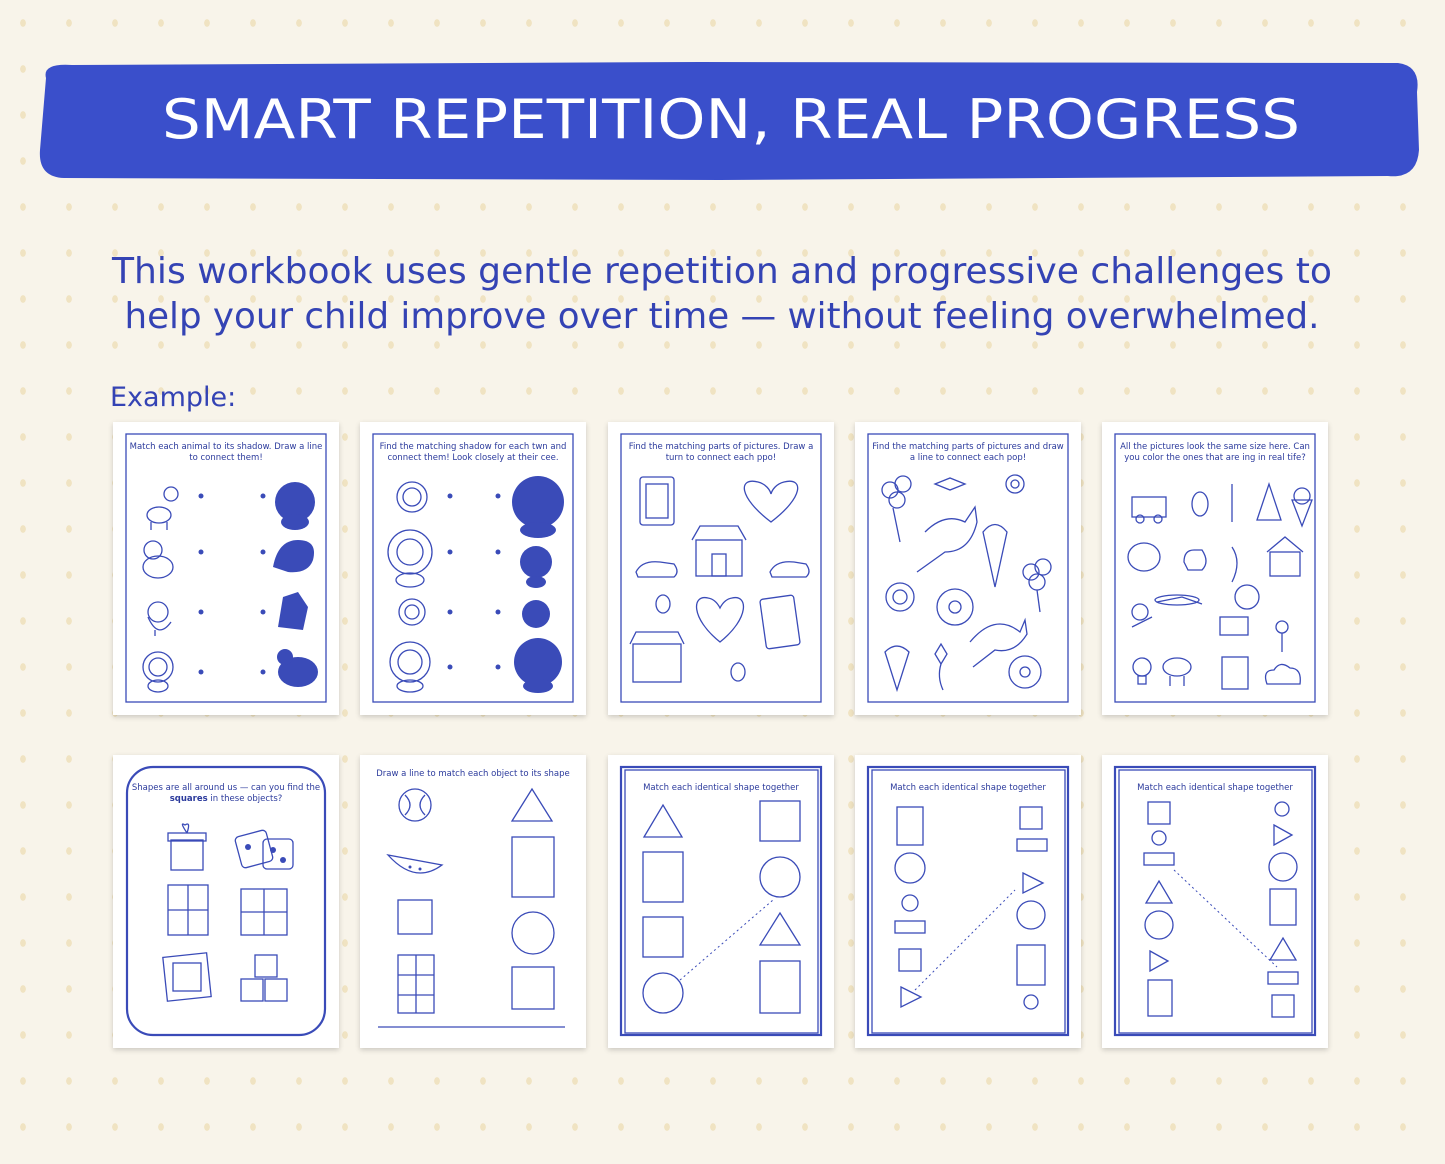 This screenshot has height=1164, width=1445. I want to click on banner, so click(729, 121).